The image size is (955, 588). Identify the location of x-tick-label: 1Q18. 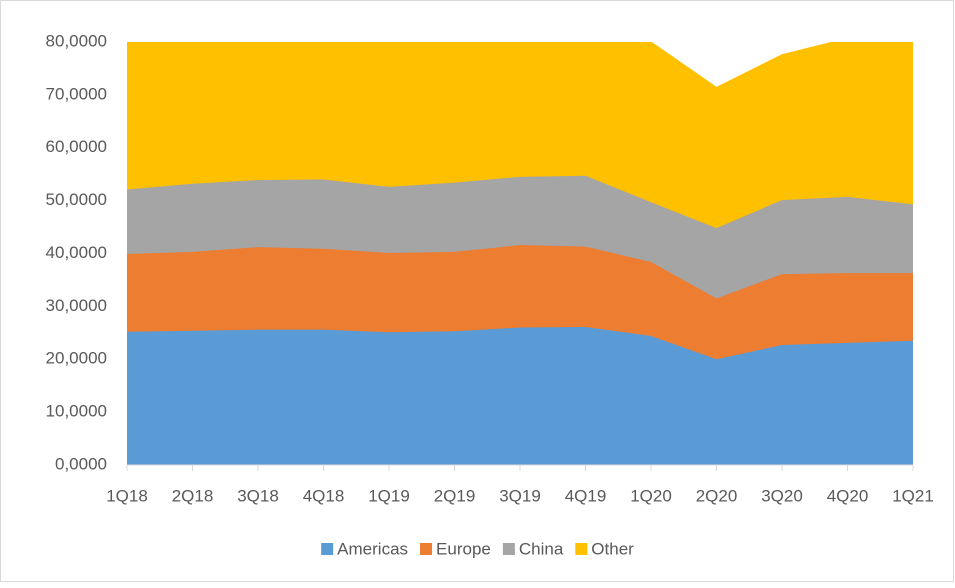
(127, 495).